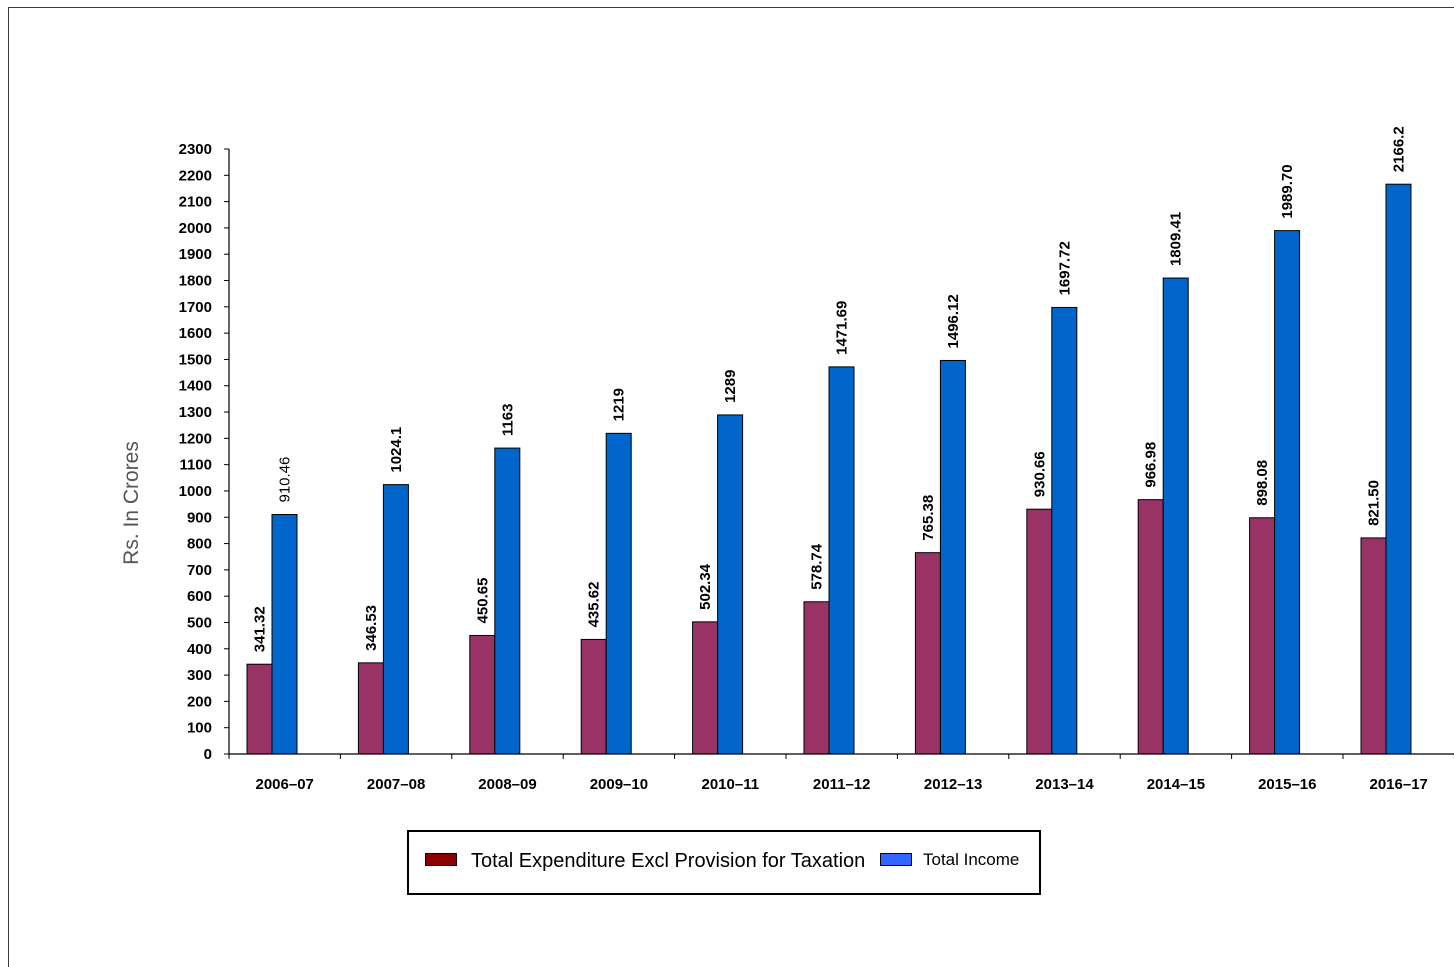 Image resolution: width=1454 pixels, height=967 pixels. What do you see at coordinates (199, 728) in the screenshot?
I see `y-tick-label: 100` at bounding box center [199, 728].